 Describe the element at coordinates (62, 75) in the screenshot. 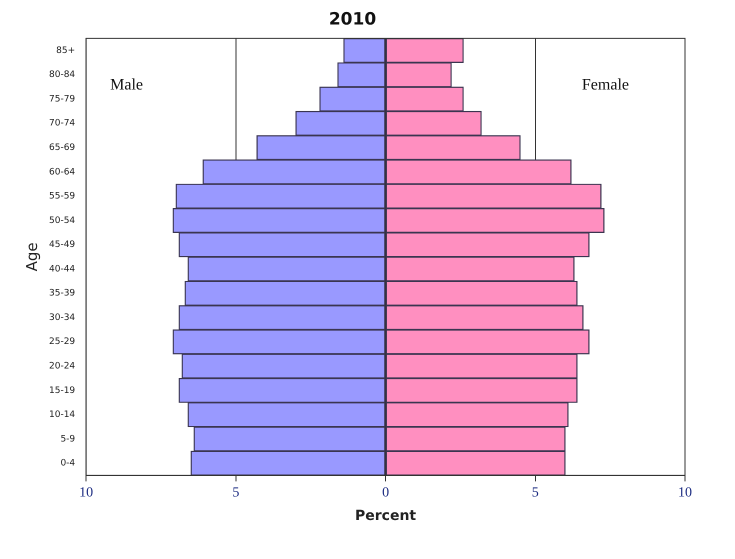

I see `y-tick-label: 80-84` at that location.